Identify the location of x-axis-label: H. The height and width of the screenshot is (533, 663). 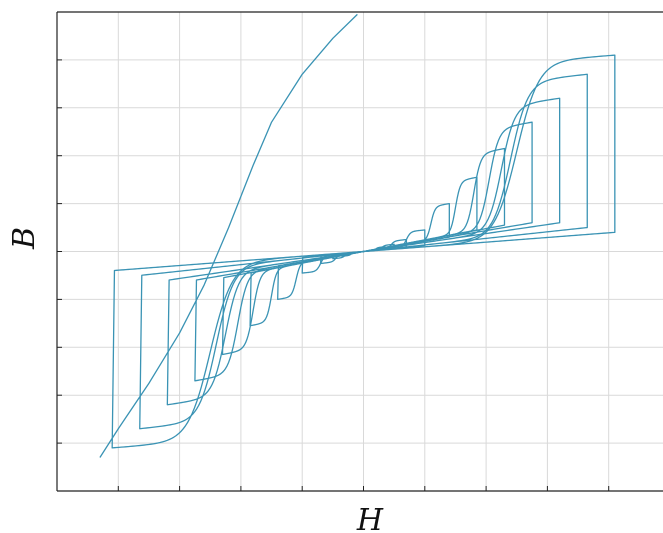
(370, 518).